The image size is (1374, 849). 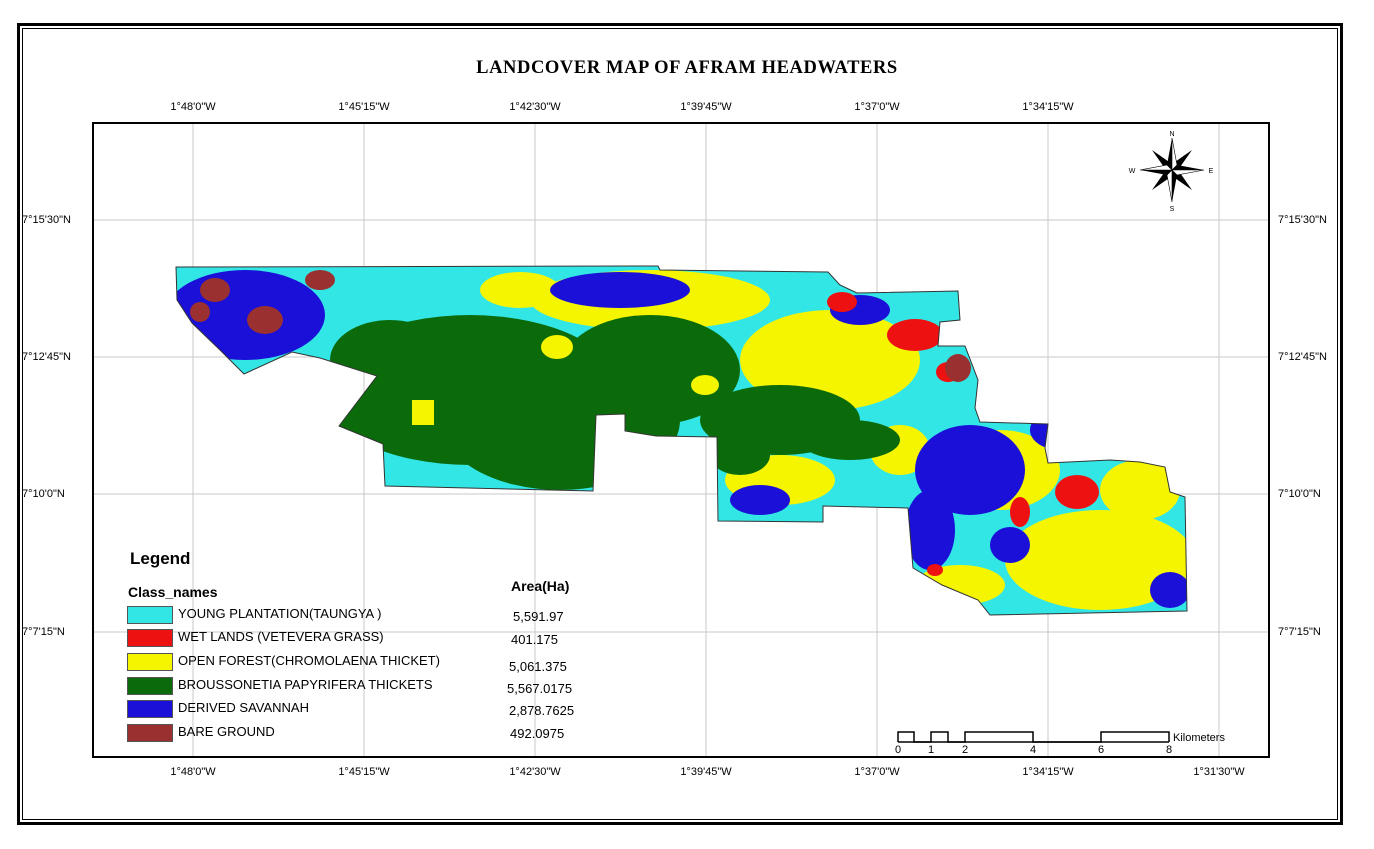 I want to click on lon-label-bottom: 1°45'15"W, so click(x=364, y=772).